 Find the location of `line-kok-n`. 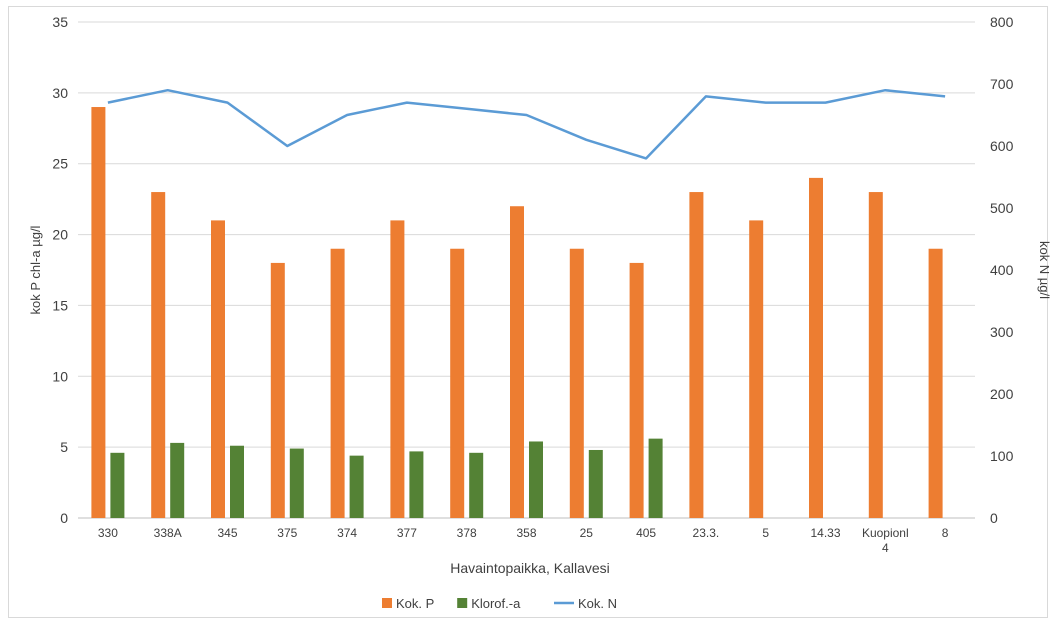

line-kok-n is located at coordinates (526, 124).